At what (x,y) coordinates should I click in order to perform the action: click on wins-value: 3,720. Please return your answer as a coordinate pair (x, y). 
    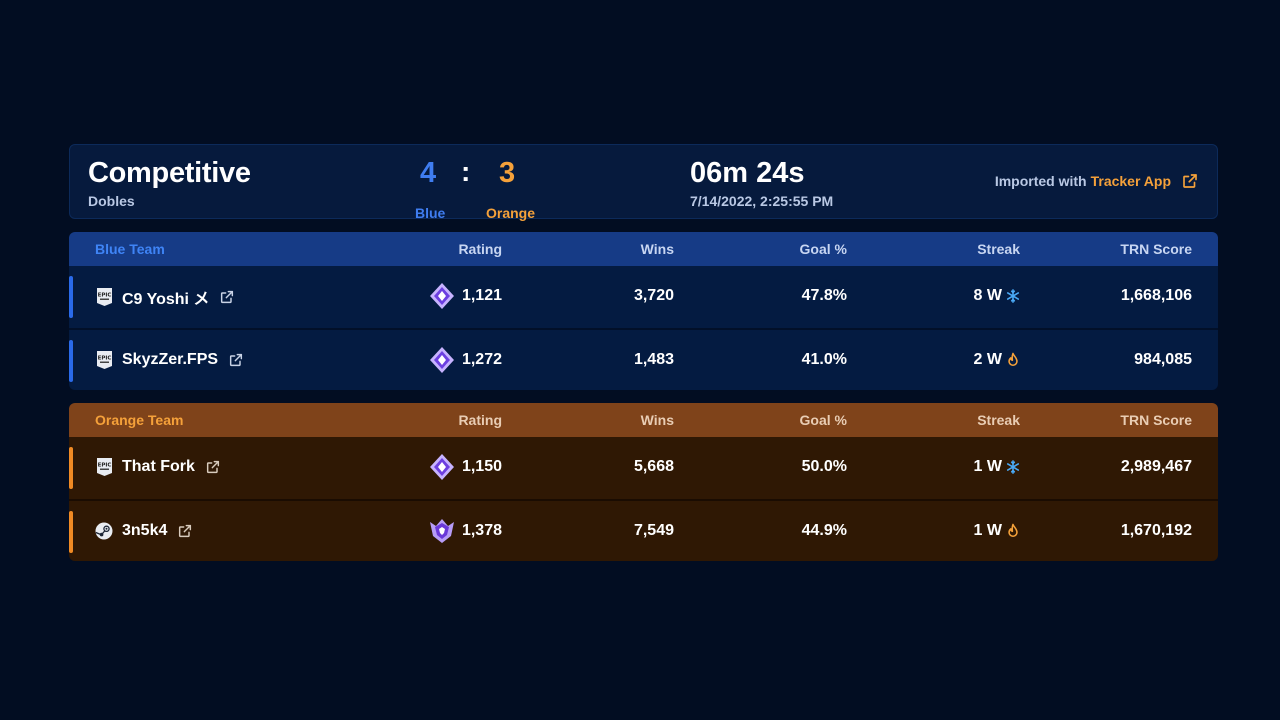
    Looking at the image, I should click on (653, 295).